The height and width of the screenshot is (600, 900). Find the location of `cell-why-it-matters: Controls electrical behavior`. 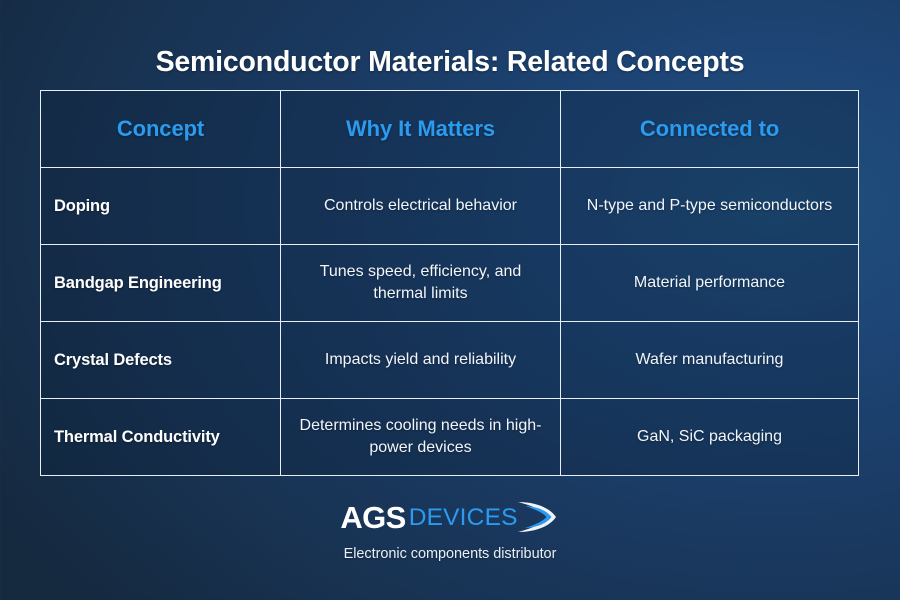

cell-why-it-matters: Controls electrical behavior is located at coordinates (420, 206).